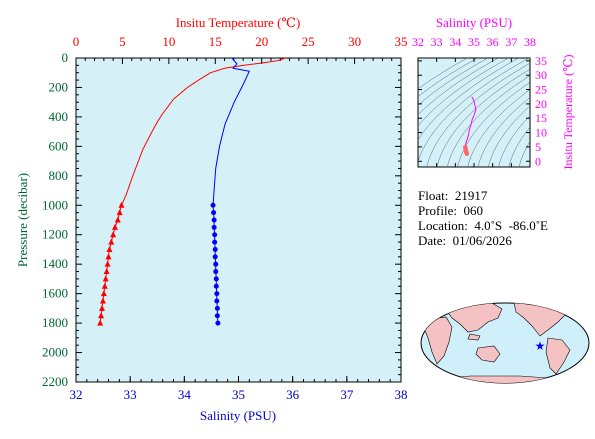 This screenshot has width=595, height=439. Describe the element at coordinates (22, 220) in the screenshot. I see `pressure-axis-title: Pressure (decibar)` at that location.